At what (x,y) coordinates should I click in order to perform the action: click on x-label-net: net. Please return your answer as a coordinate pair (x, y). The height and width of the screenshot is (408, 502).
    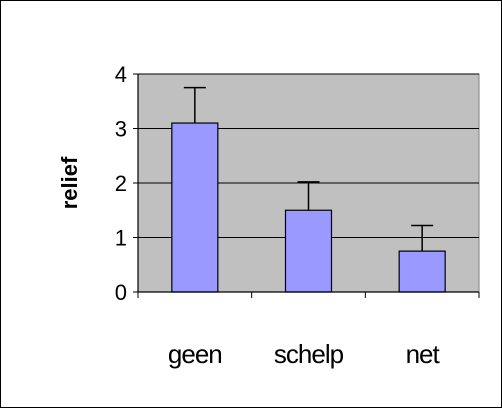
    Looking at the image, I should click on (423, 354).